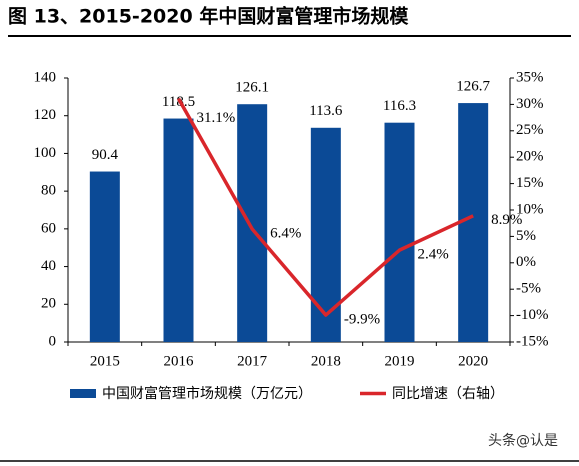  What do you see at coordinates (530, 157) in the screenshot?
I see `y2-tick-label: 20%` at bounding box center [530, 157].